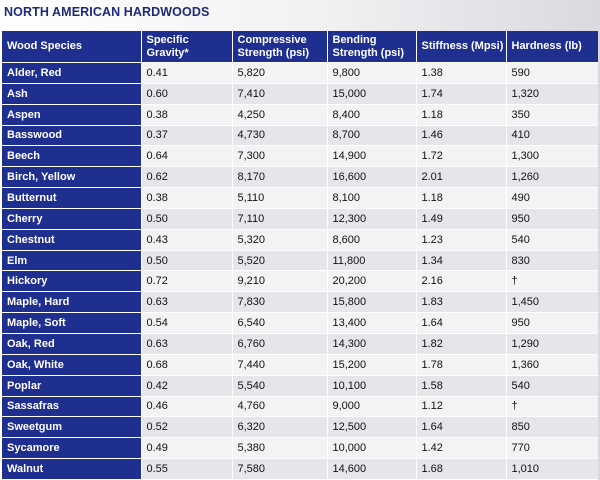 This screenshot has width=600, height=480. What do you see at coordinates (72, 198) in the screenshot?
I see `cell-species: Butternut` at bounding box center [72, 198].